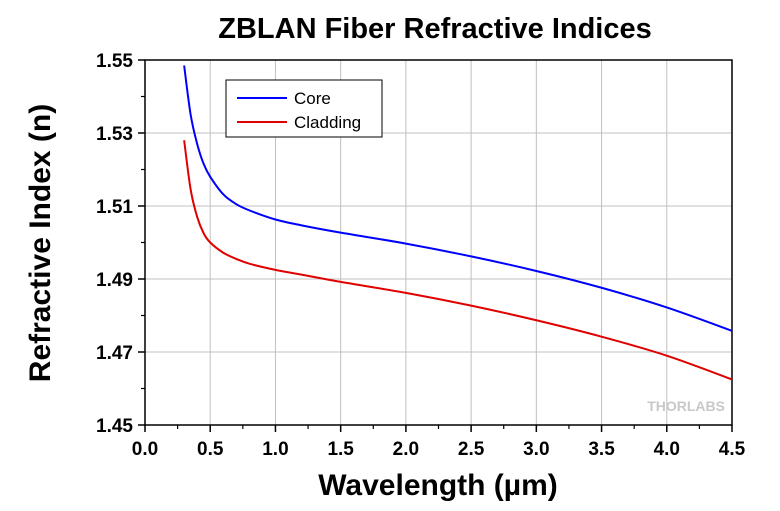  What do you see at coordinates (340, 449) in the screenshot?
I see `x-tick-label: 1.5` at bounding box center [340, 449].